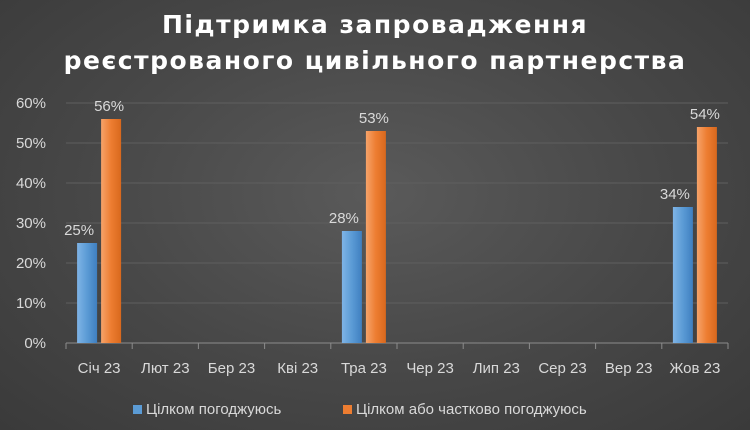  What do you see at coordinates (31, 143) in the screenshot?
I see `y-tick-label: 50%` at bounding box center [31, 143].